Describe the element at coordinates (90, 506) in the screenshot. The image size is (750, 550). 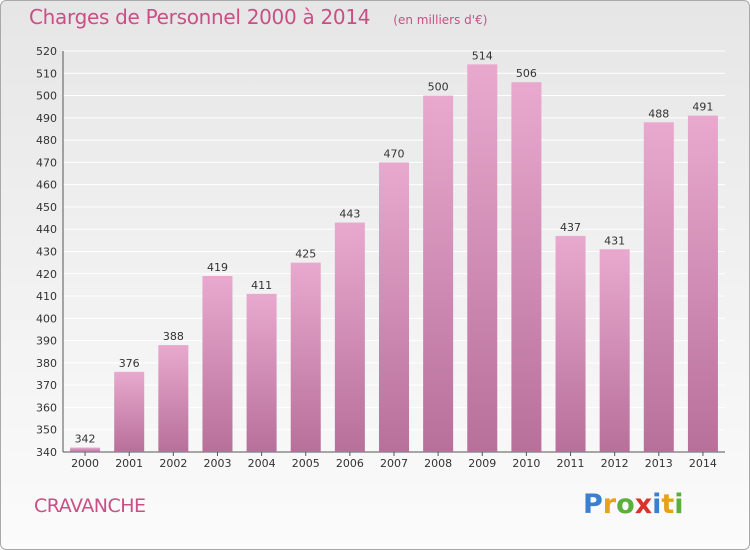
I see `commune-name: CRAVANCHE` at that location.